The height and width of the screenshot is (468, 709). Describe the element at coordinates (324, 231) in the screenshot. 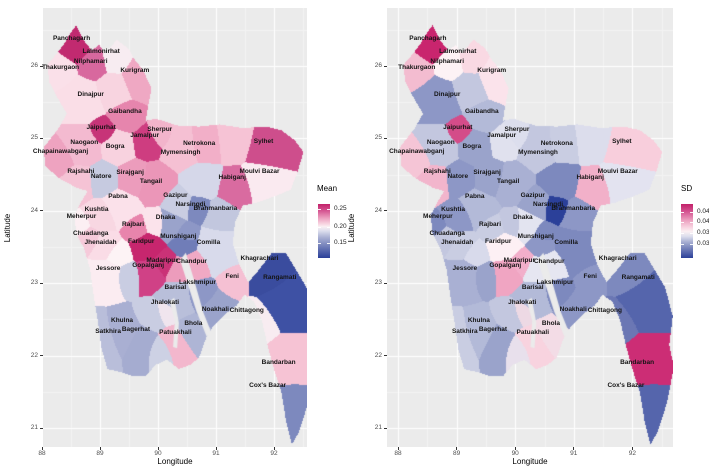

I see `legend-colorbar-mean` at that location.